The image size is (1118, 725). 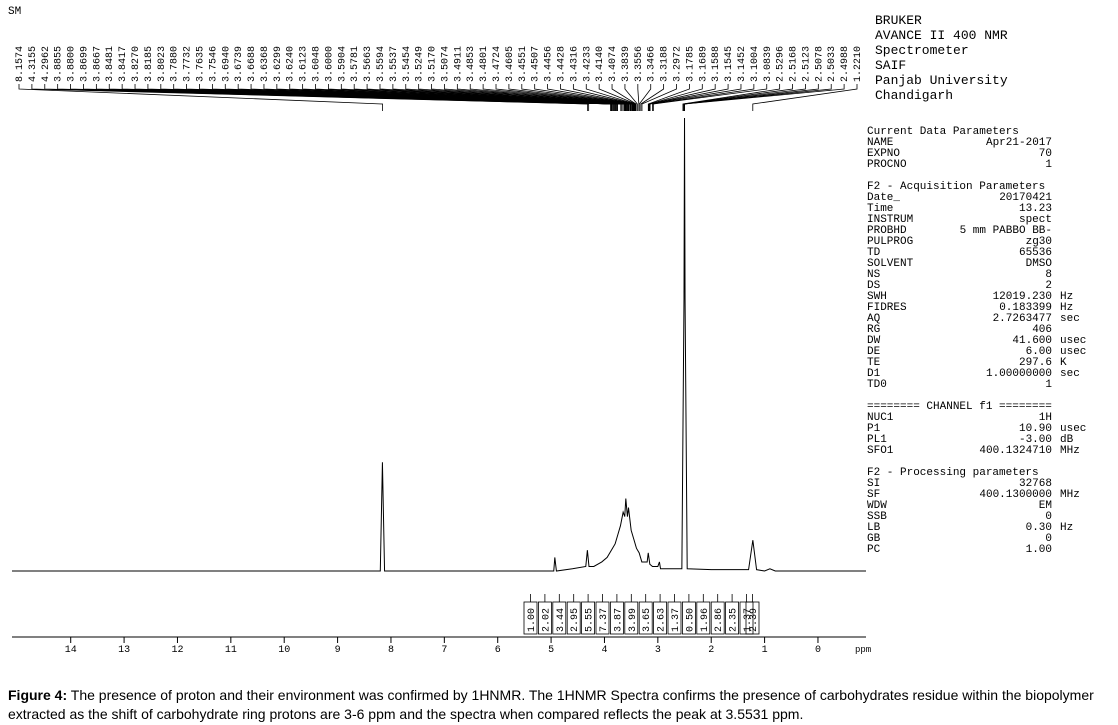 I want to click on instrument-line: AVANCE II 400 NMR, so click(x=941, y=35).